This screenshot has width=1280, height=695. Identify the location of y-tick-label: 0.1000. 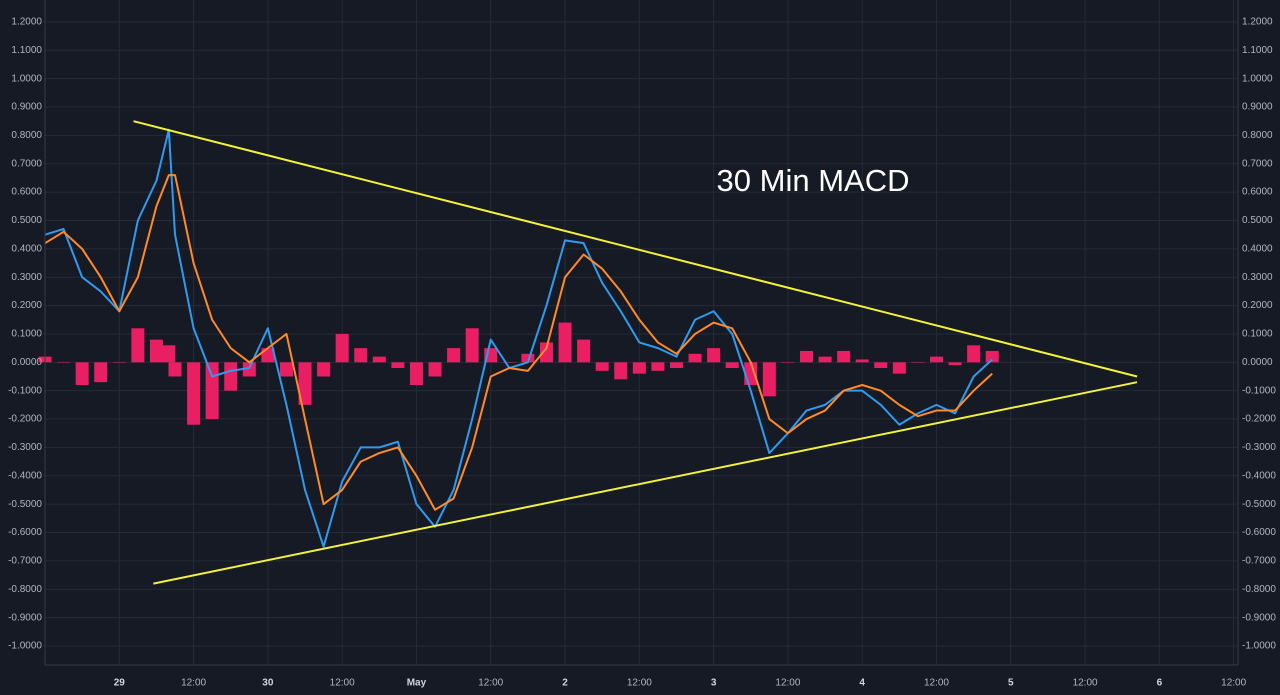
(26, 334).